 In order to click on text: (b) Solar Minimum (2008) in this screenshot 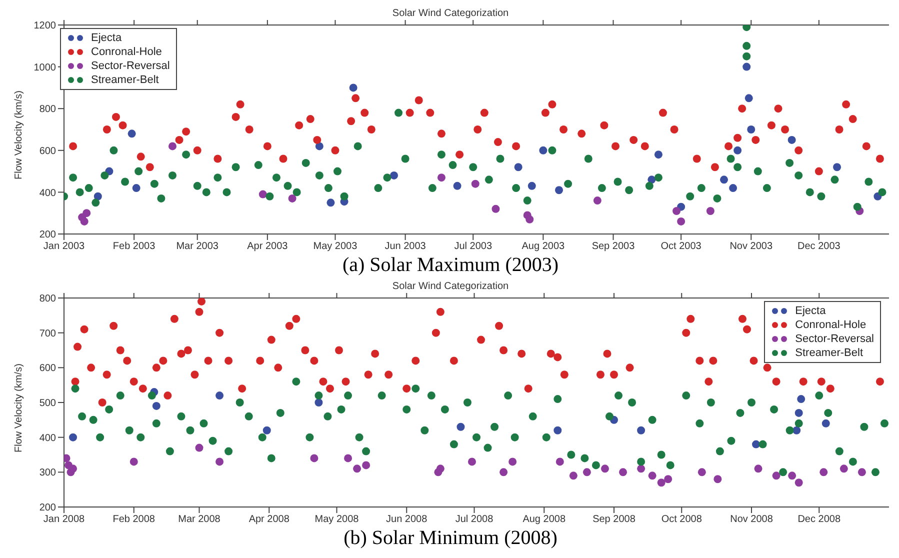, I will do `click(450, 538)`.